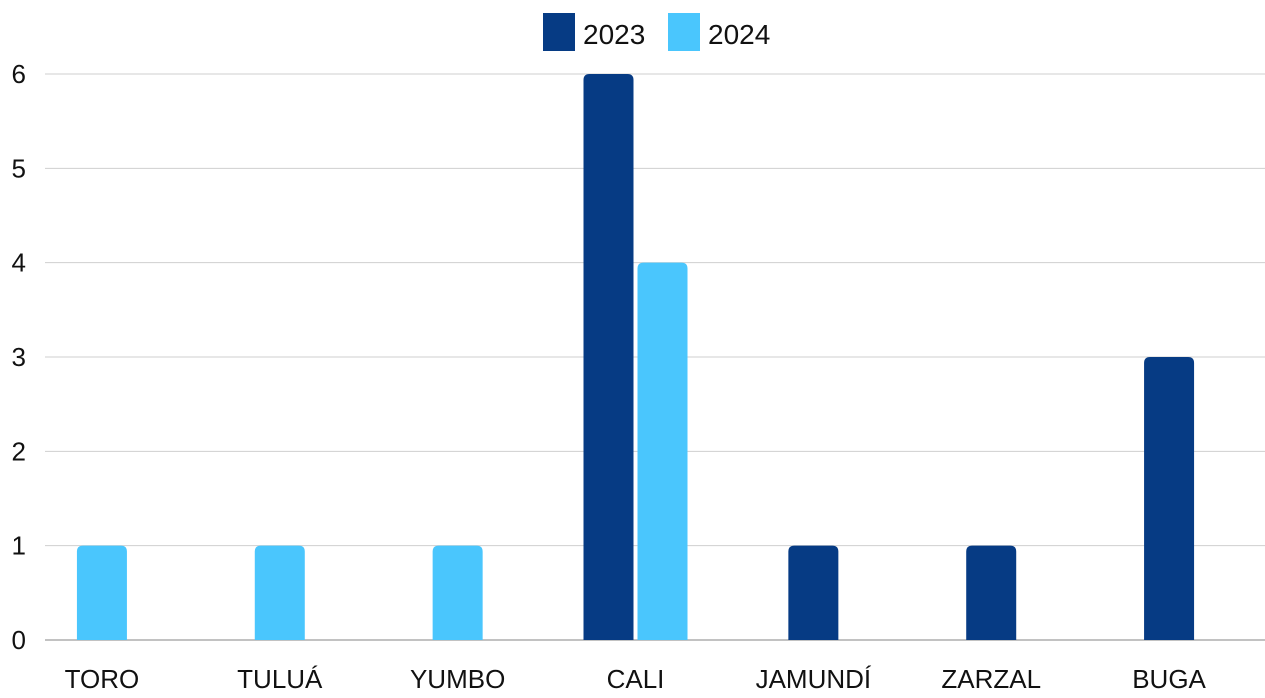 The width and height of the screenshot is (1265, 698). I want to click on y-tick-label: 5, so click(19, 168).